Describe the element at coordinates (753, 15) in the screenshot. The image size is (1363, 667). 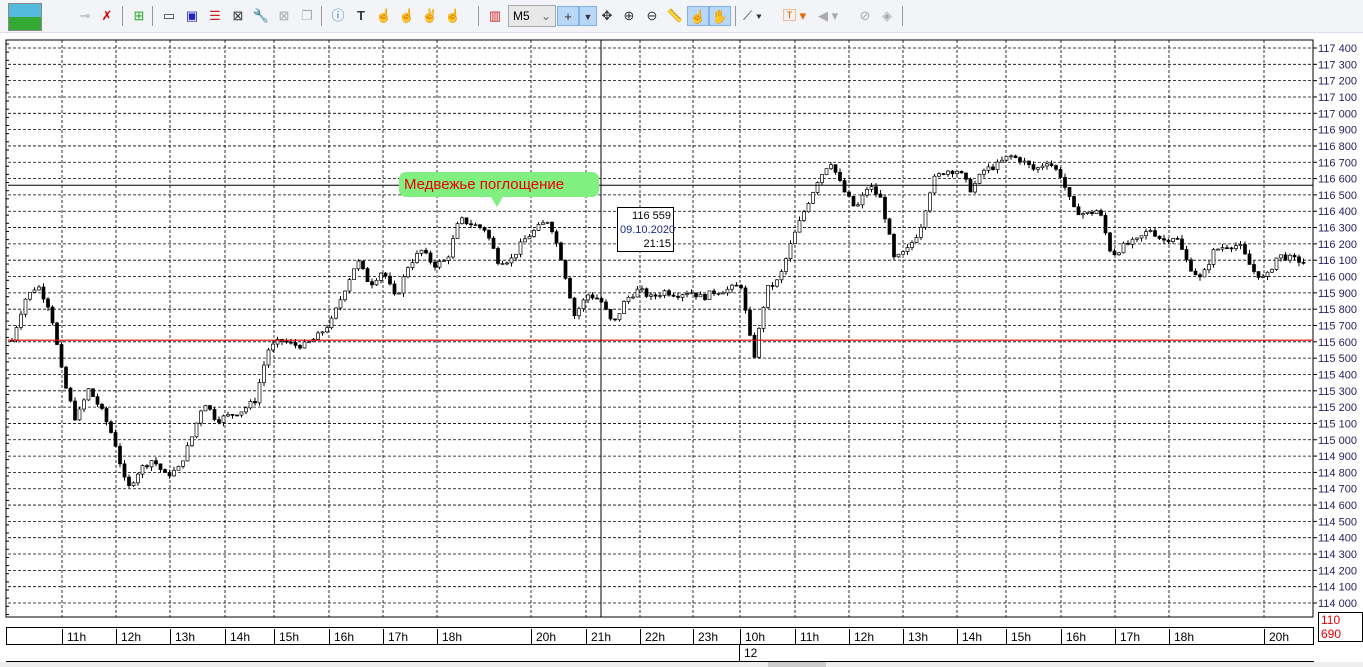
I see `trendline-icon: ⟋ ▾` at that location.